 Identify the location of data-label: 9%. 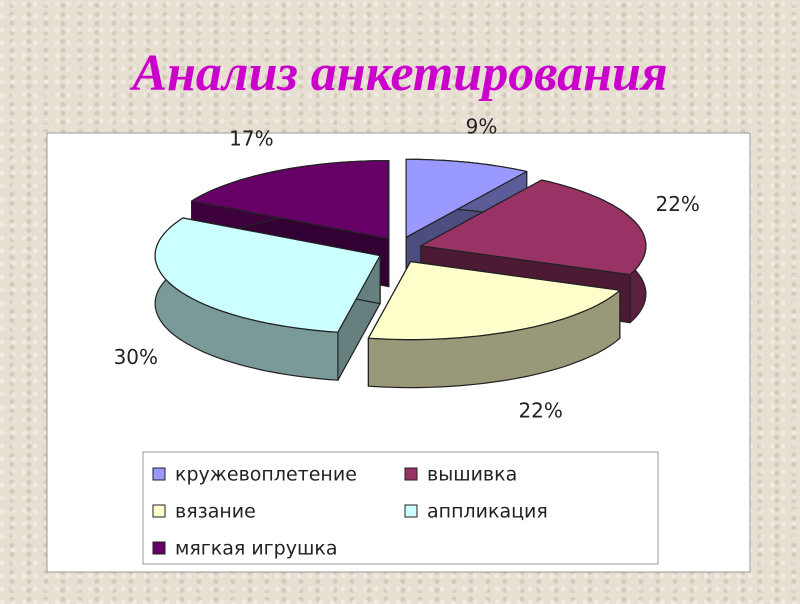
(482, 127).